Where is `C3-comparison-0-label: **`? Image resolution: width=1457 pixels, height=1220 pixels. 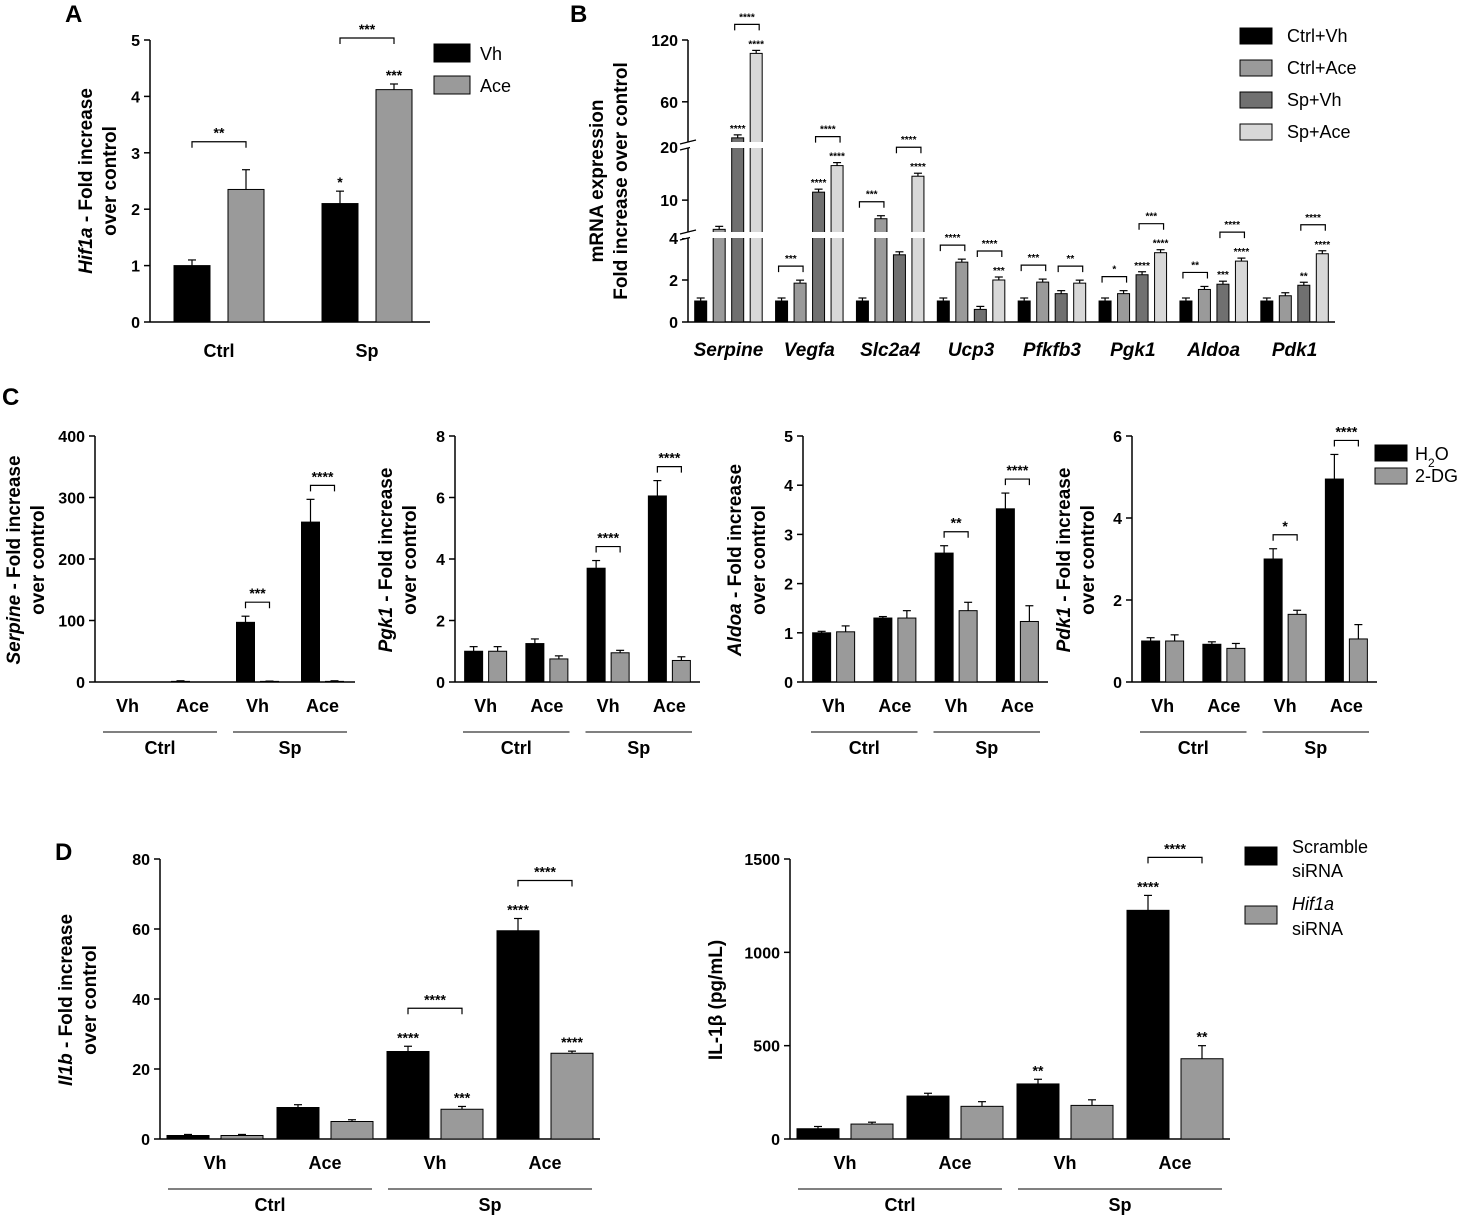 C3-comparison-0-label: ** is located at coordinates (956, 523).